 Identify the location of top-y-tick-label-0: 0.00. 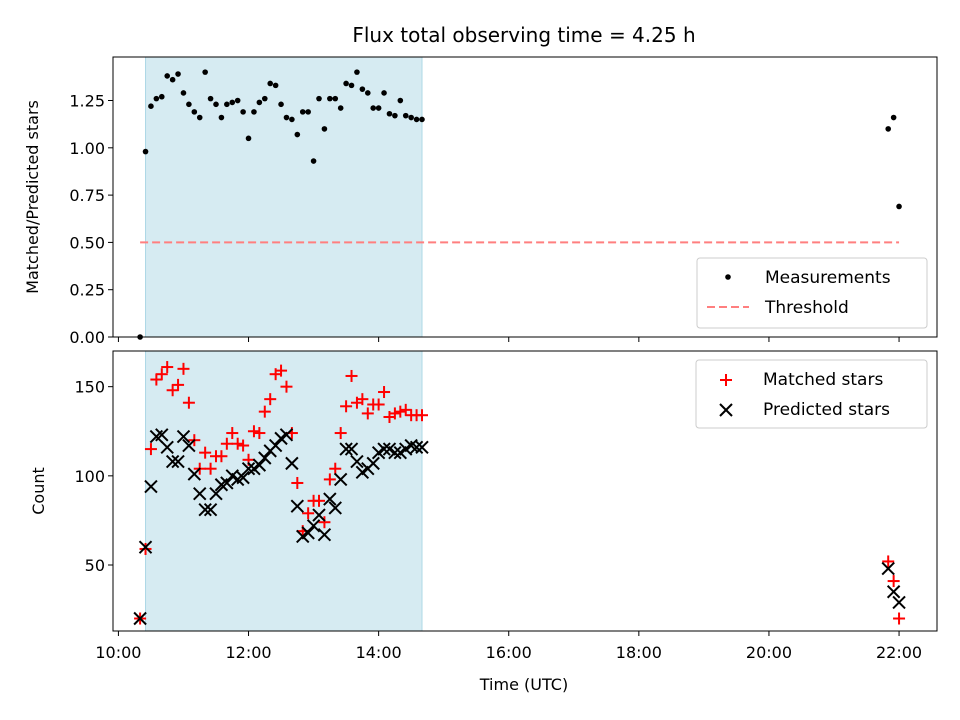
(87, 337).